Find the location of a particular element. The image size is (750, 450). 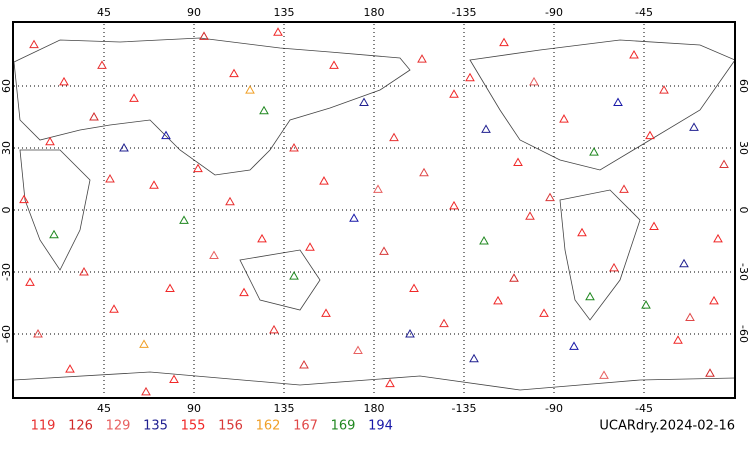

x-tick-label: 135 is located at coordinates (284, 12).